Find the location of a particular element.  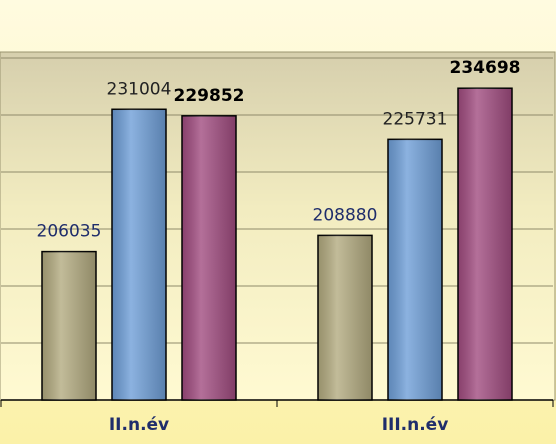

x-tick-label: II.n.év is located at coordinates (139, 425).